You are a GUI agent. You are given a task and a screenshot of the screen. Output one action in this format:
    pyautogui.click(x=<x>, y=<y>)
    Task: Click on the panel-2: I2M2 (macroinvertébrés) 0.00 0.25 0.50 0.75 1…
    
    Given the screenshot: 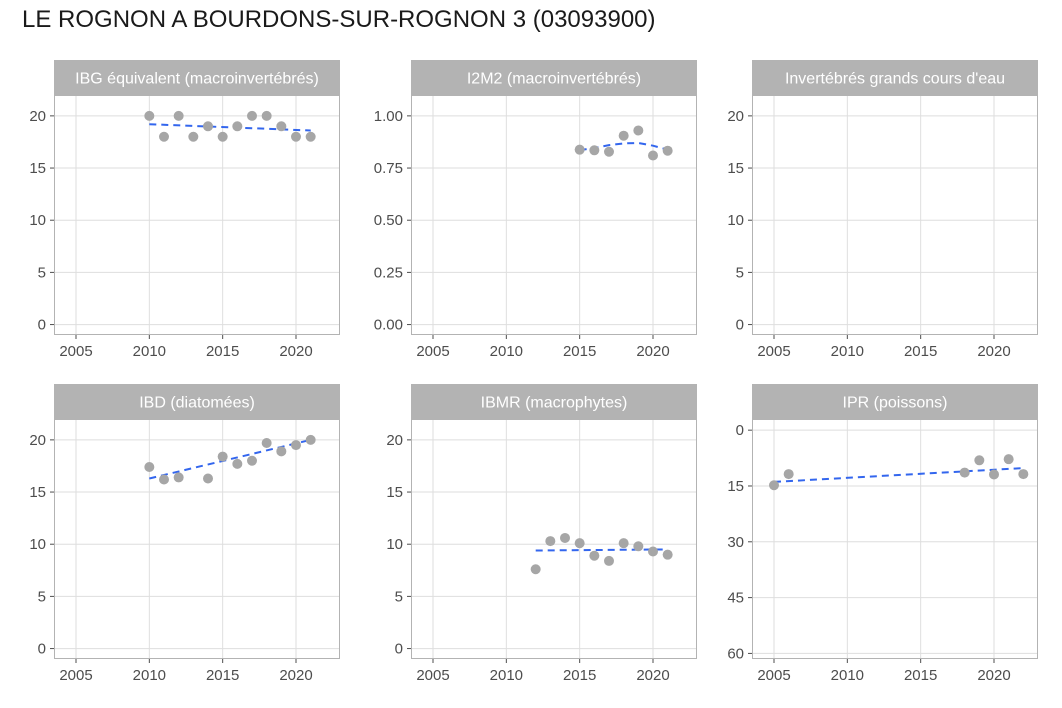 What is the action you would take?
    pyautogui.click(x=535, y=210)
    